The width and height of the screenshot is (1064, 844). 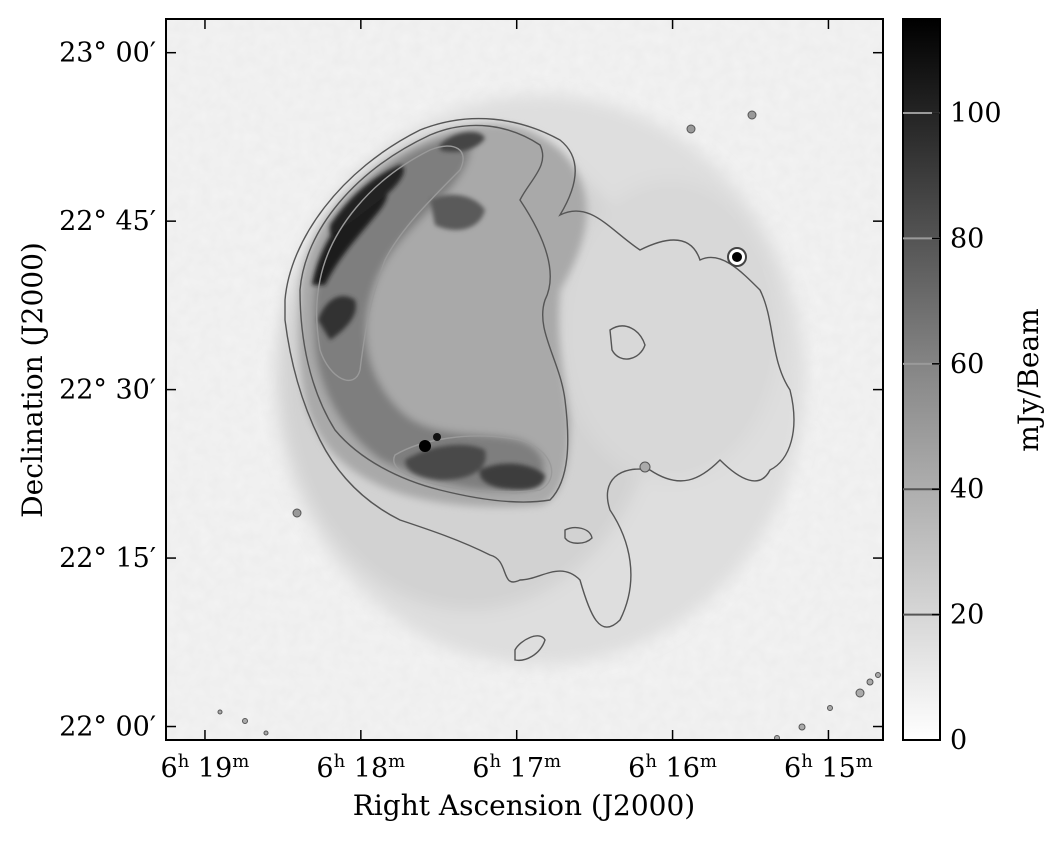 What do you see at coordinates (389, 263) in the screenshot?
I see `contour-level-inner` at bounding box center [389, 263].